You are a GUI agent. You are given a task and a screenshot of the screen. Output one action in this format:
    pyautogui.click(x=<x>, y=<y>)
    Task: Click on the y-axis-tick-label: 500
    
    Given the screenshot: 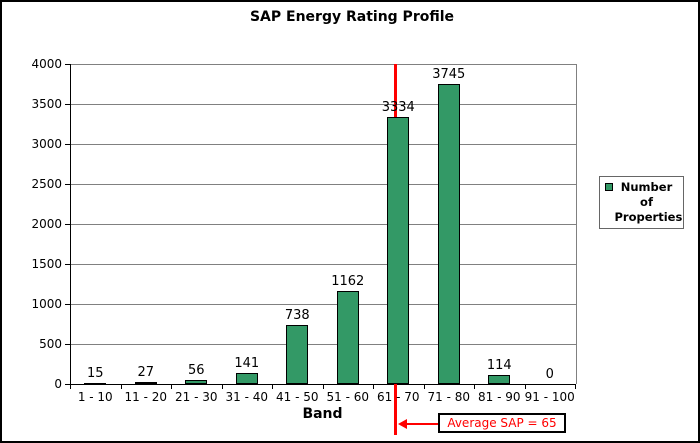 What is the action you would take?
    pyautogui.click(x=50, y=344)
    